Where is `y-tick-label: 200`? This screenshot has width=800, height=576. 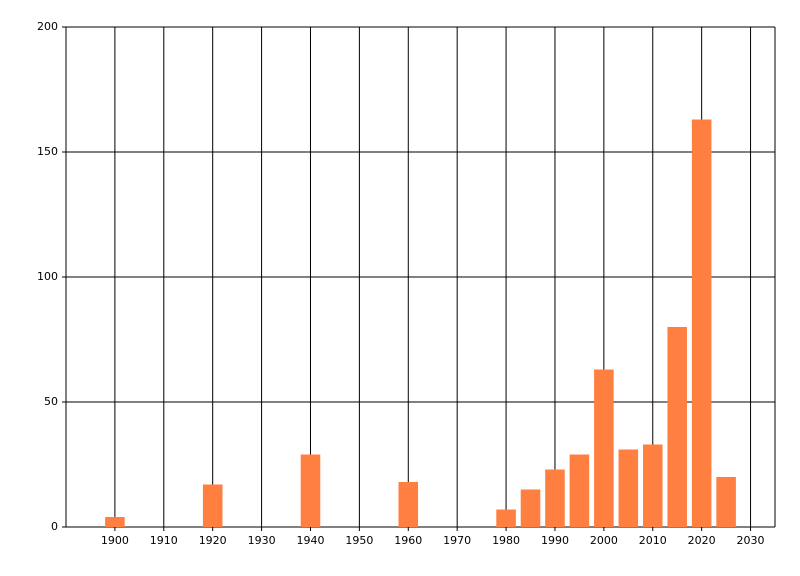 y-tick-label: 200 is located at coordinates (47, 26).